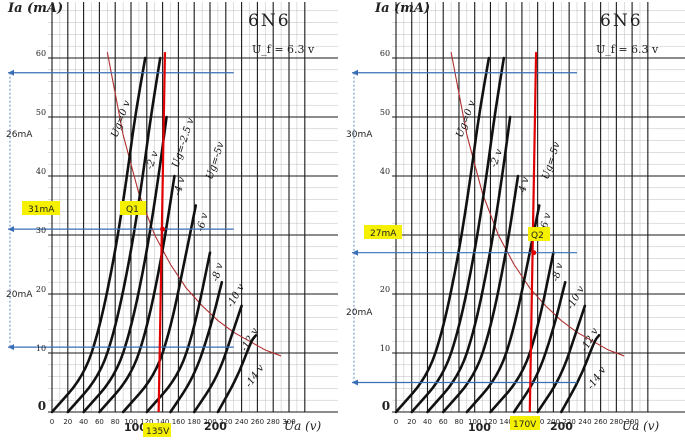 The width and height of the screenshot is (685, 442). Describe the element at coordinates (269, 21) in the screenshot. I see `chart-title: 6N6` at that location.